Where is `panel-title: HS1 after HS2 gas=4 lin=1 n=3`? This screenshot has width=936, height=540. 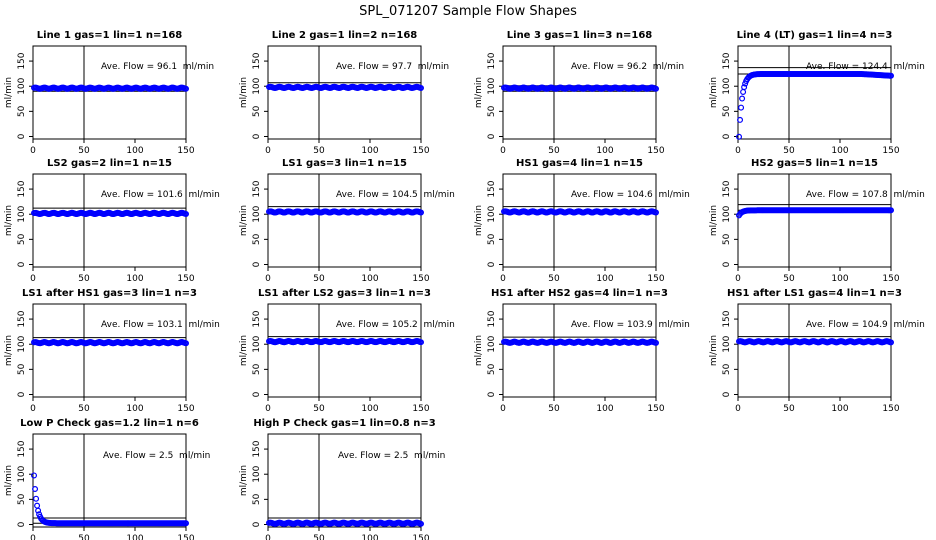 panel-title: HS1 after HS2 gas=4 lin=1 n=3 is located at coordinates (579, 293).